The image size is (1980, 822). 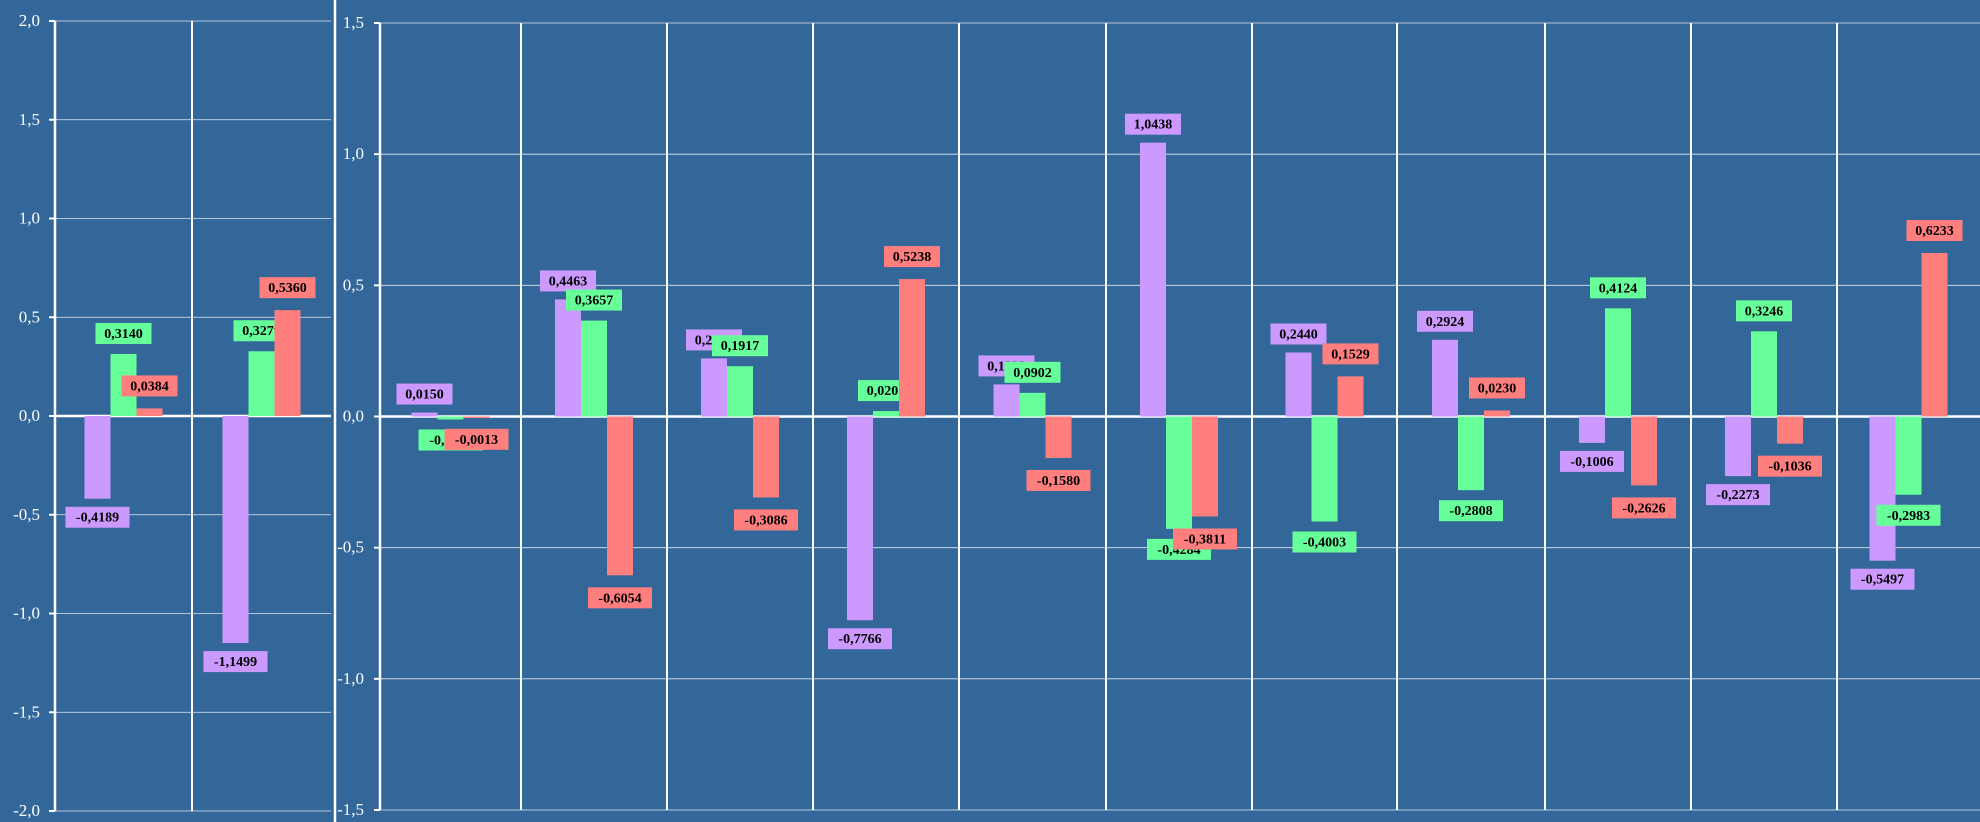 I want to click on data-label: 0,4124, so click(x=1618, y=288).